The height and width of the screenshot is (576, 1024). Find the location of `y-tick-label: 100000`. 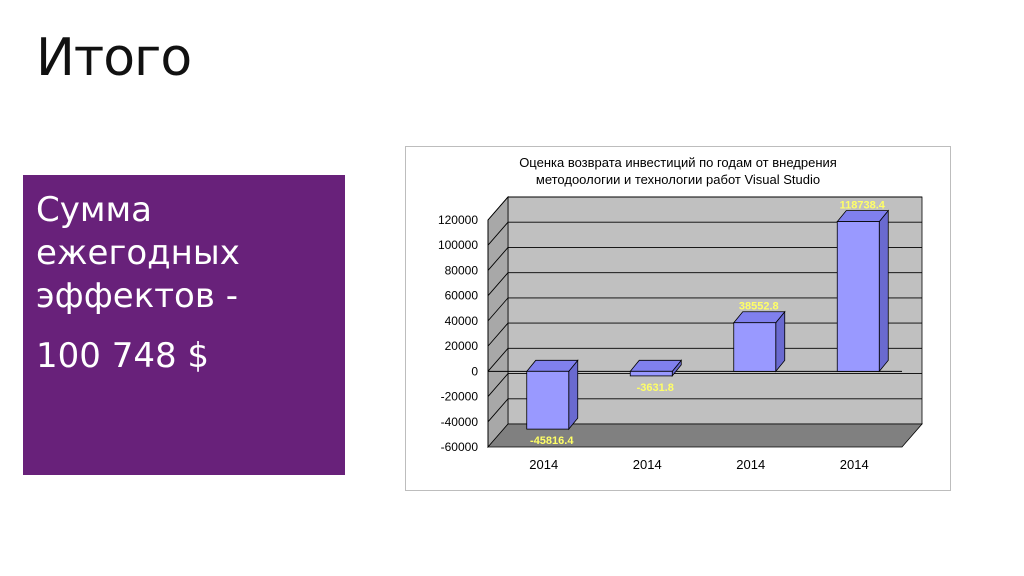

y-tick-label: 100000 is located at coordinates (458, 245).